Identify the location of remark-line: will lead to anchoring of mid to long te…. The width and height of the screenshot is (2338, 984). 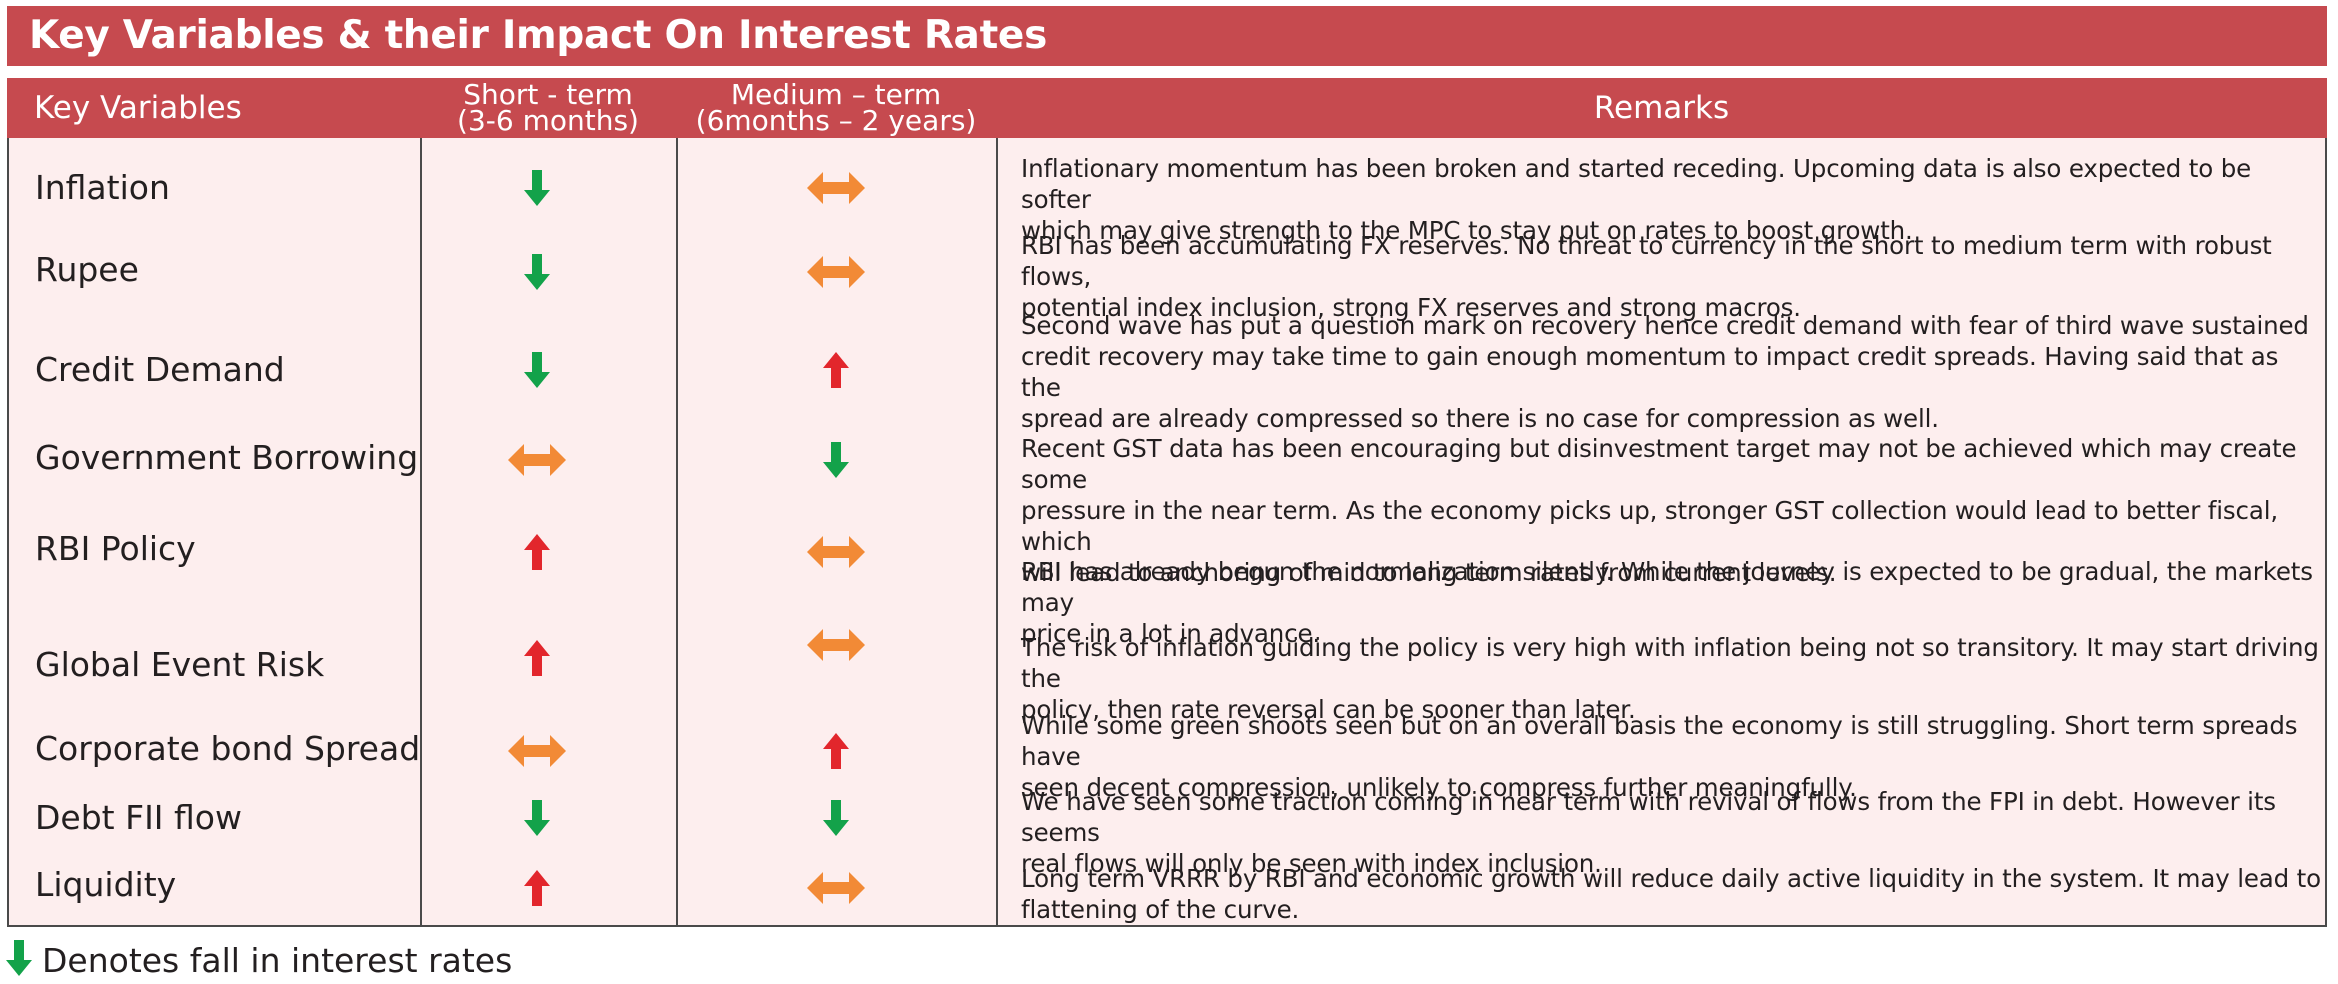
(1429, 572).